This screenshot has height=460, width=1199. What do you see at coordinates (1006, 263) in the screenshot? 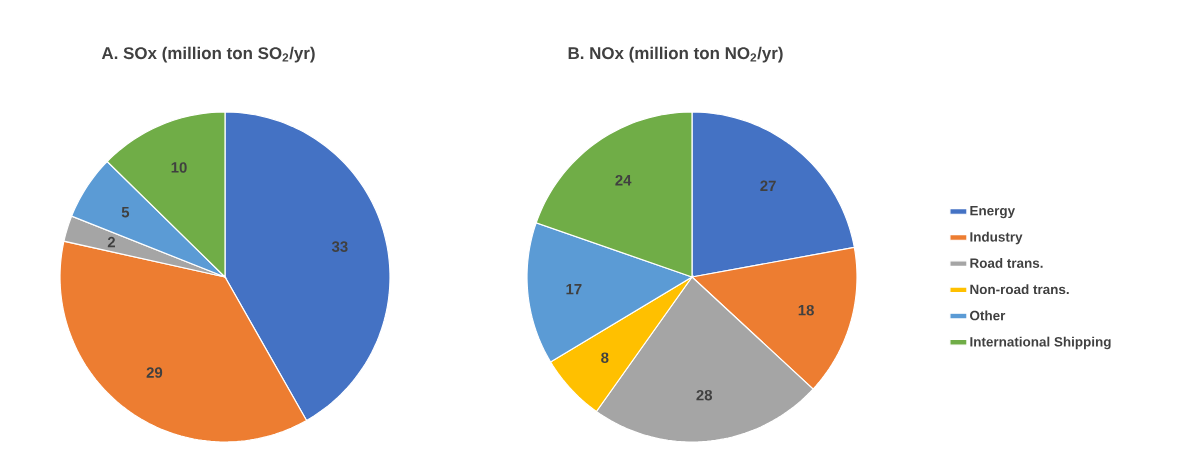
I see `legend-label: Road trans.` at bounding box center [1006, 263].